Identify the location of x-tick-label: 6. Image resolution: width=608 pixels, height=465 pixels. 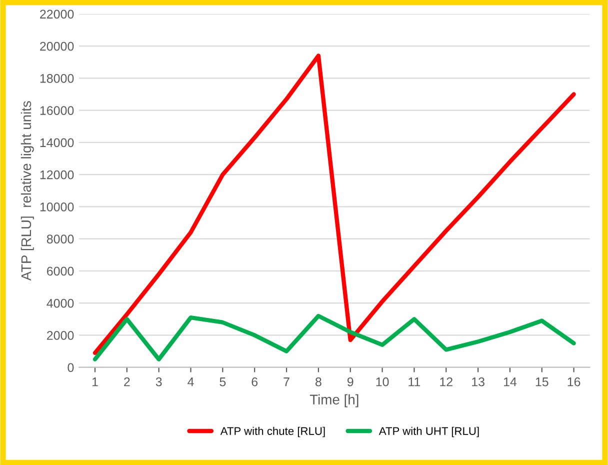
(255, 381).